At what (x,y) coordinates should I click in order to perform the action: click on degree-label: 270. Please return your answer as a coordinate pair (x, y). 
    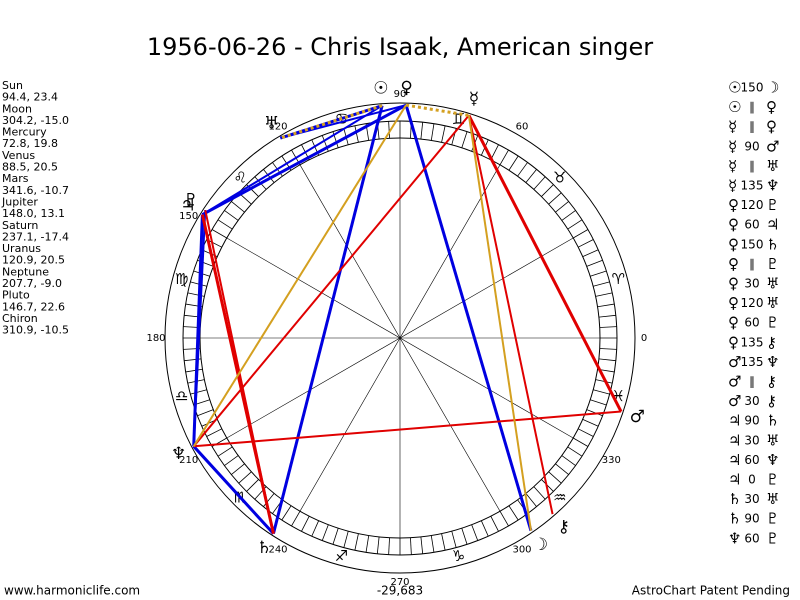
    Looking at the image, I should click on (399, 582).